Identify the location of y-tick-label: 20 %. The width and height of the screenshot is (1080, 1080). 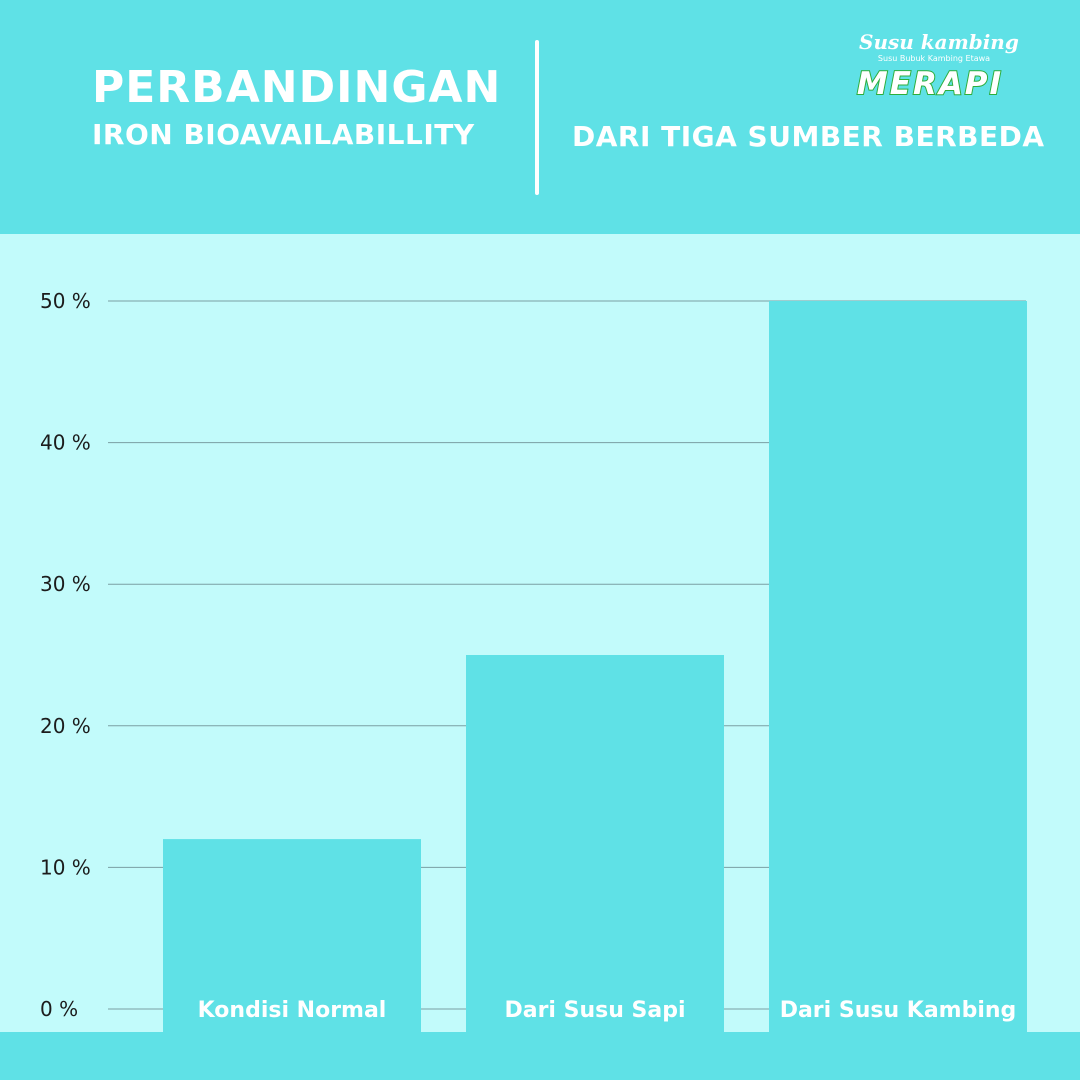
(65, 726).